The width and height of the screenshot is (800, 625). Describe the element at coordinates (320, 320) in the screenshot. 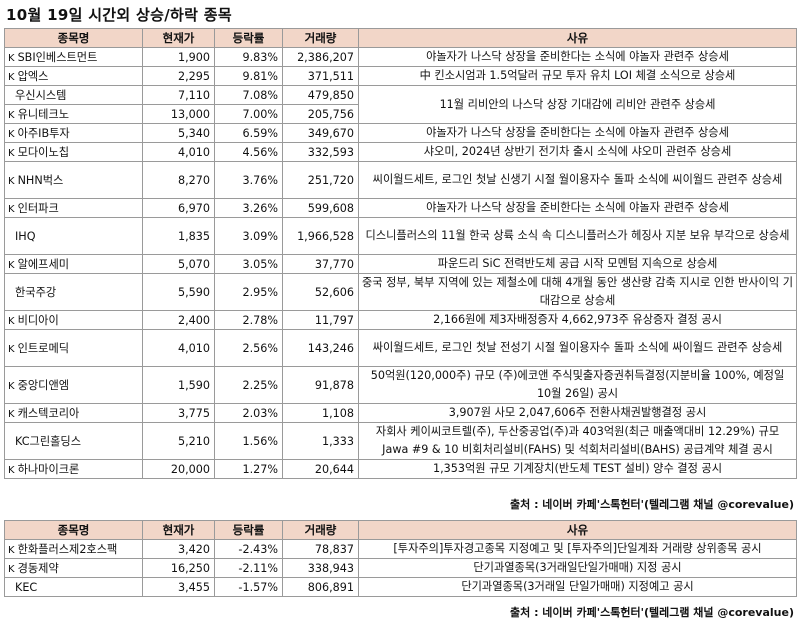

I see `volume-cell: 11,797` at that location.